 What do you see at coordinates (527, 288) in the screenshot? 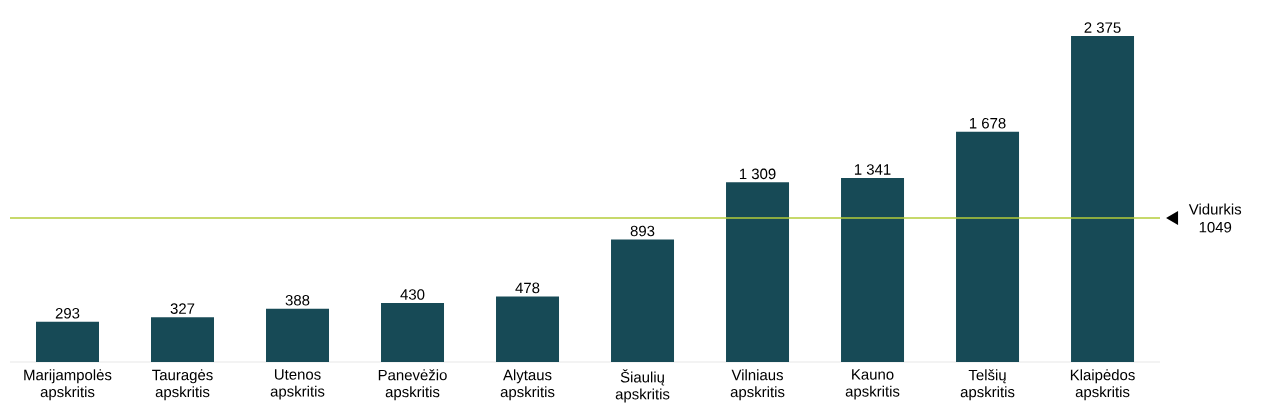
I see `data-label: 478` at bounding box center [527, 288].